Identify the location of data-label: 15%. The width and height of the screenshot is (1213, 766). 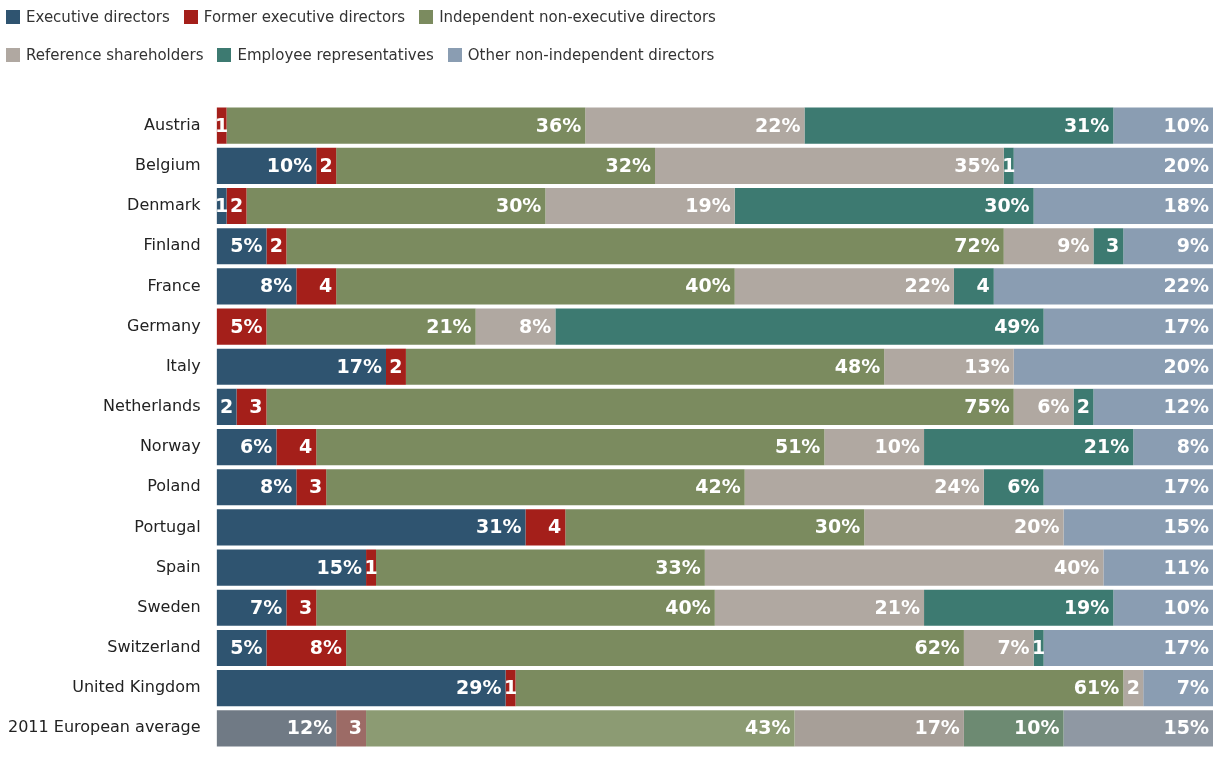
(339, 566).